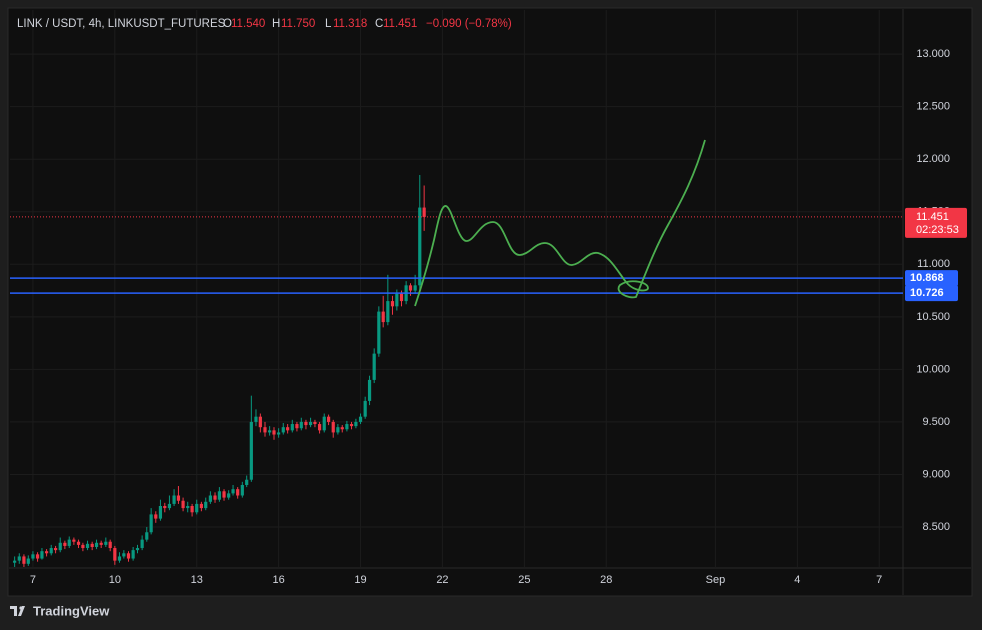 This screenshot has width=982, height=630. What do you see at coordinates (227, 24) in the screenshot?
I see `o-label: O` at bounding box center [227, 24].